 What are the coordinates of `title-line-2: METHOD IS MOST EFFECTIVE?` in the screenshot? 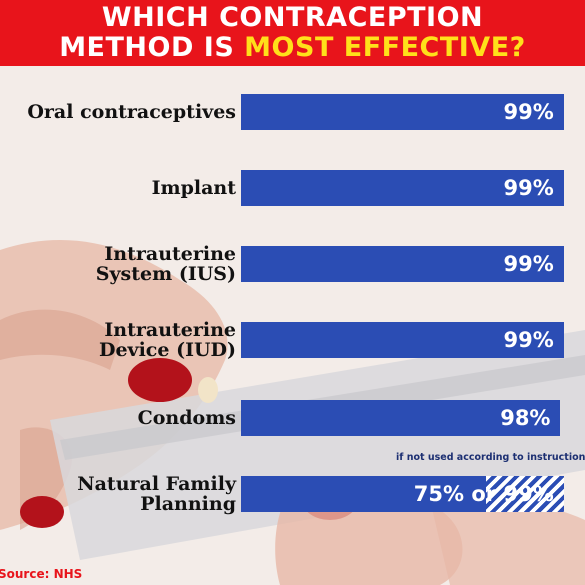 It's located at (292, 48).